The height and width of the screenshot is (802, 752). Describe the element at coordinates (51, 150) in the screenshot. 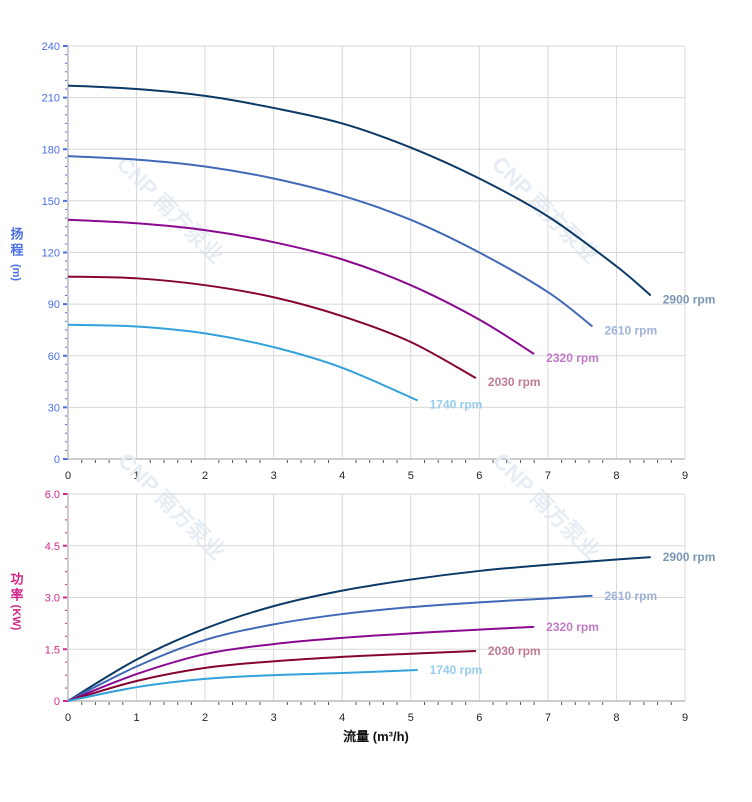

I see `y-tick-label: 180` at that location.